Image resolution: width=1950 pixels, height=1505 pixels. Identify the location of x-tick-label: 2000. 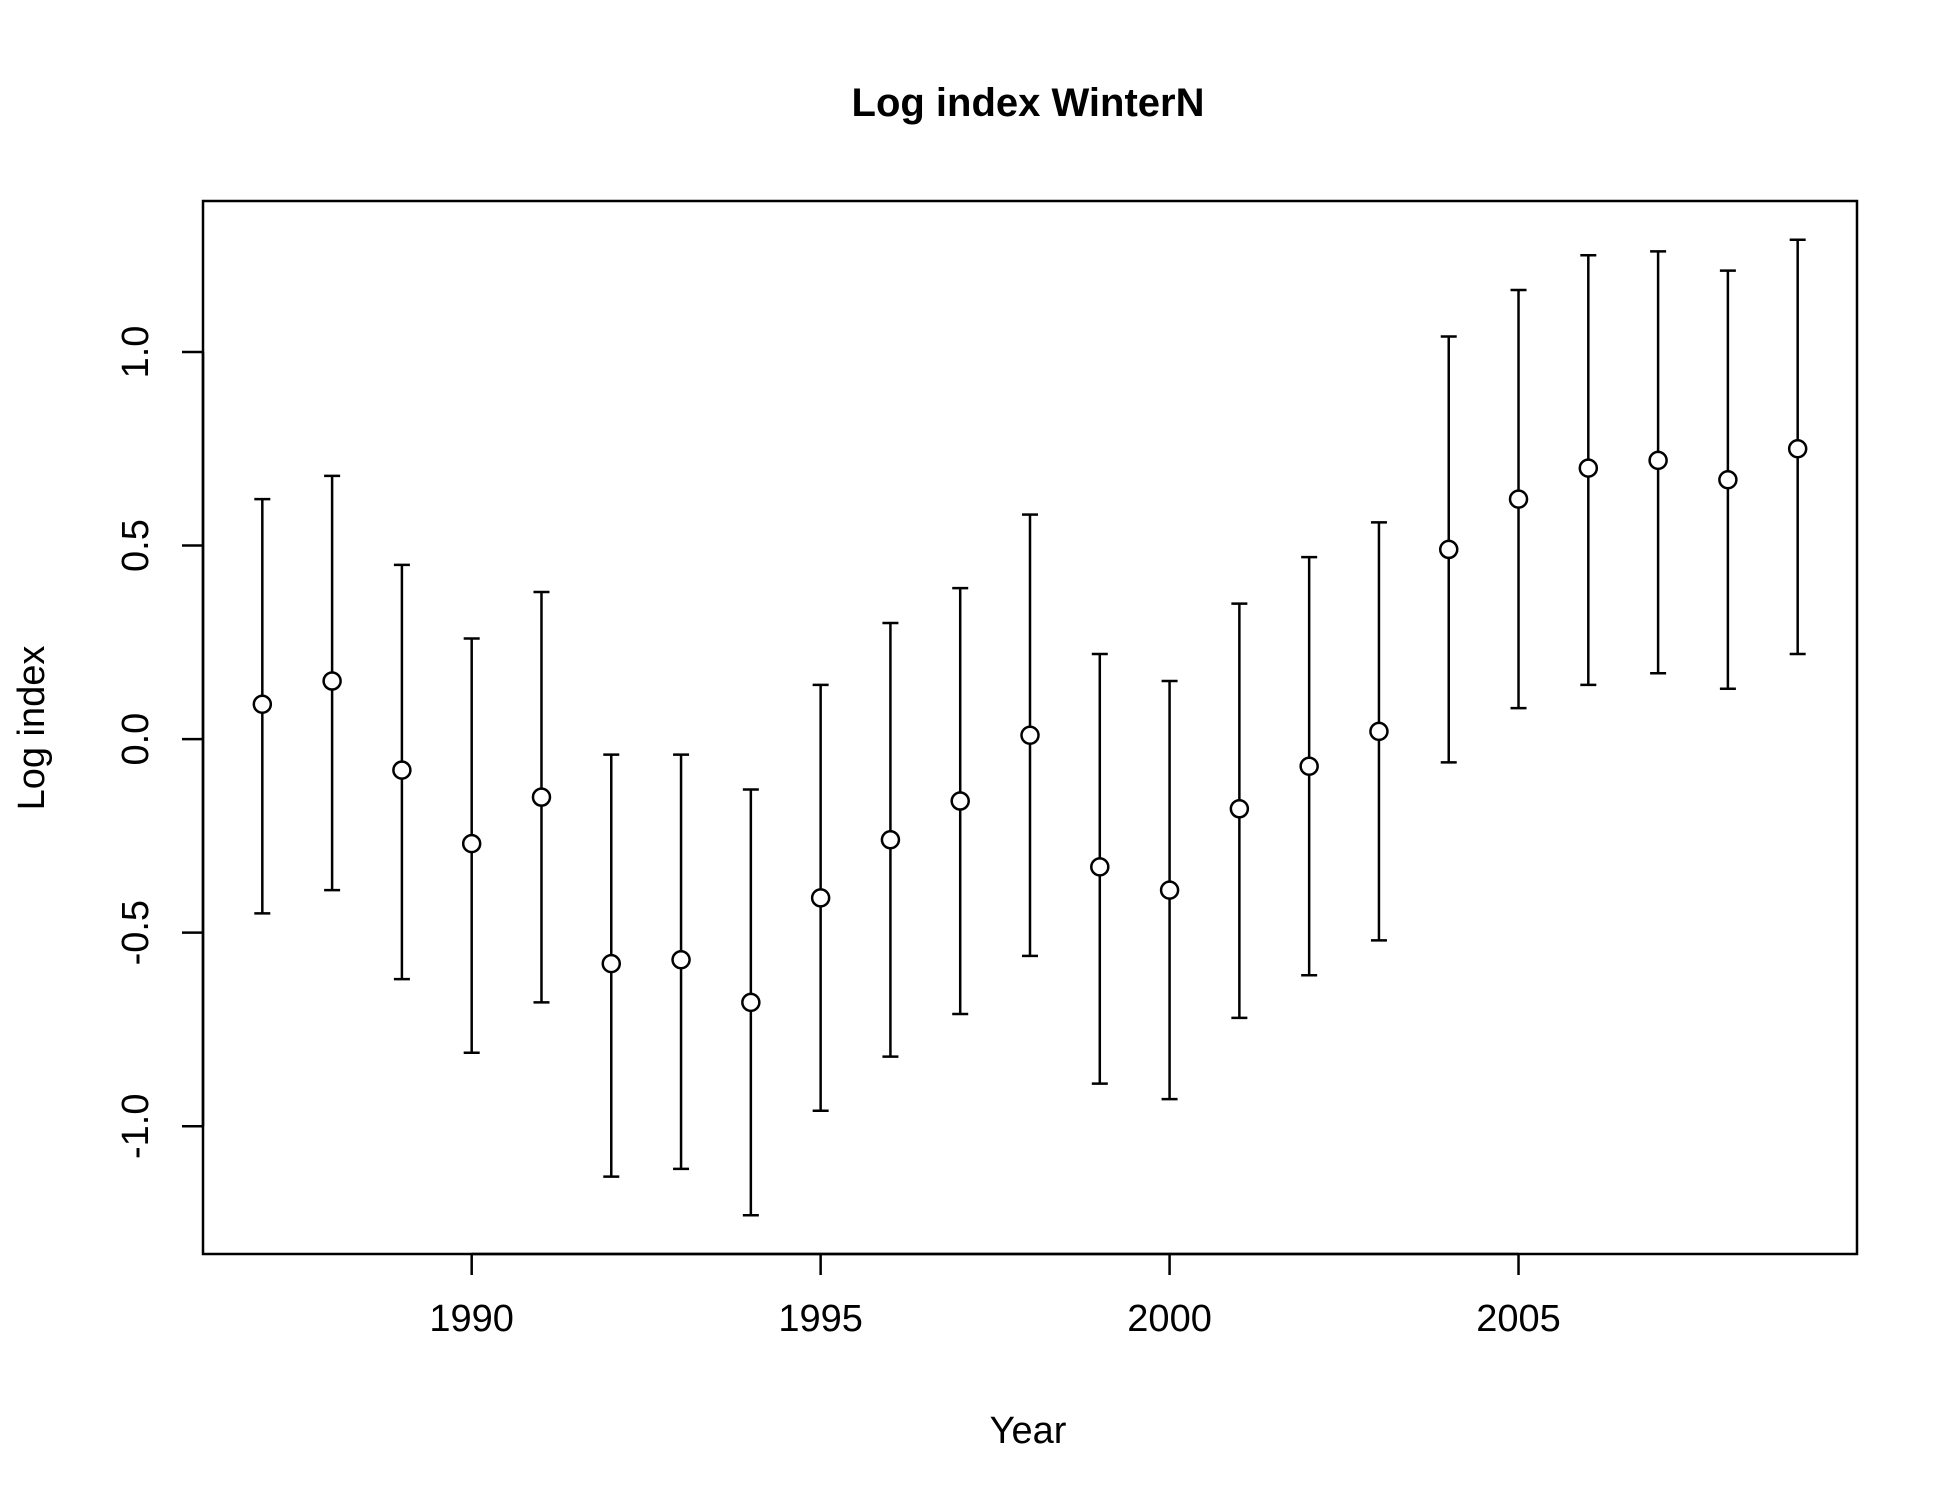
(1169, 1319).